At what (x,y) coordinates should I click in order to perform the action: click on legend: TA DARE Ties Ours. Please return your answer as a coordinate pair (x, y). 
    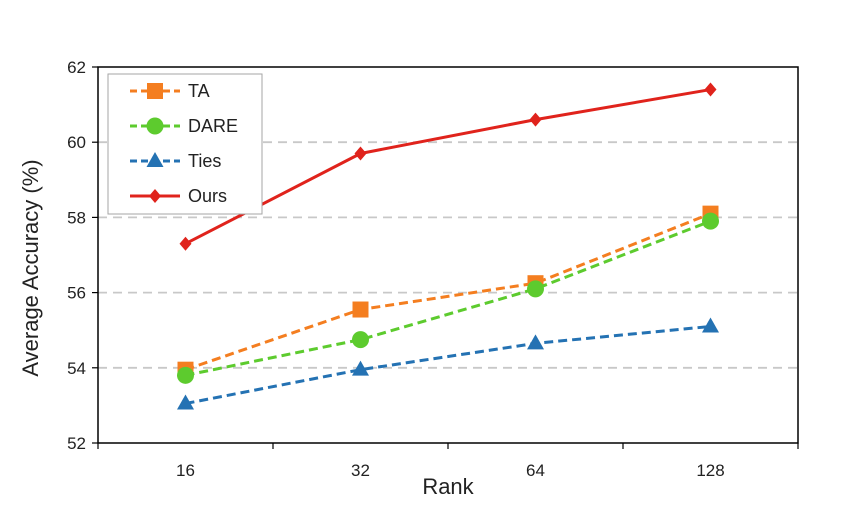
    Looking at the image, I should click on (185, 144).